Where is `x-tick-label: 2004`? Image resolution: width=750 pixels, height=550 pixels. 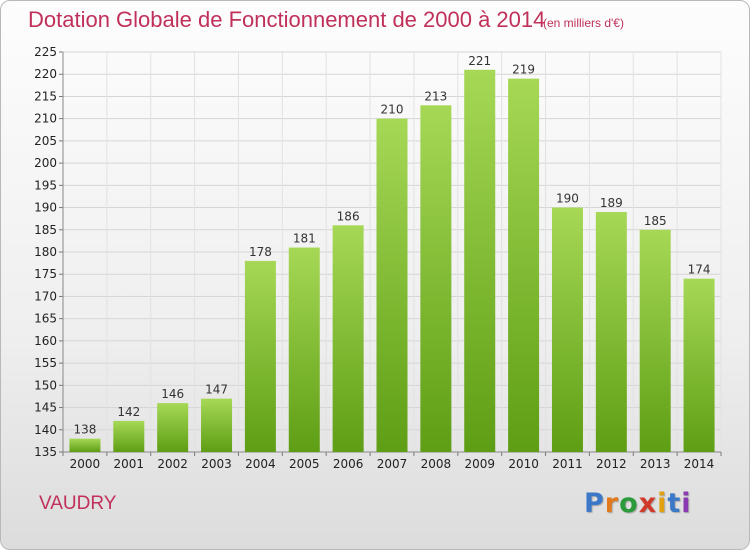 x-tick-label: 2004 is located at coordinates (260, 464).